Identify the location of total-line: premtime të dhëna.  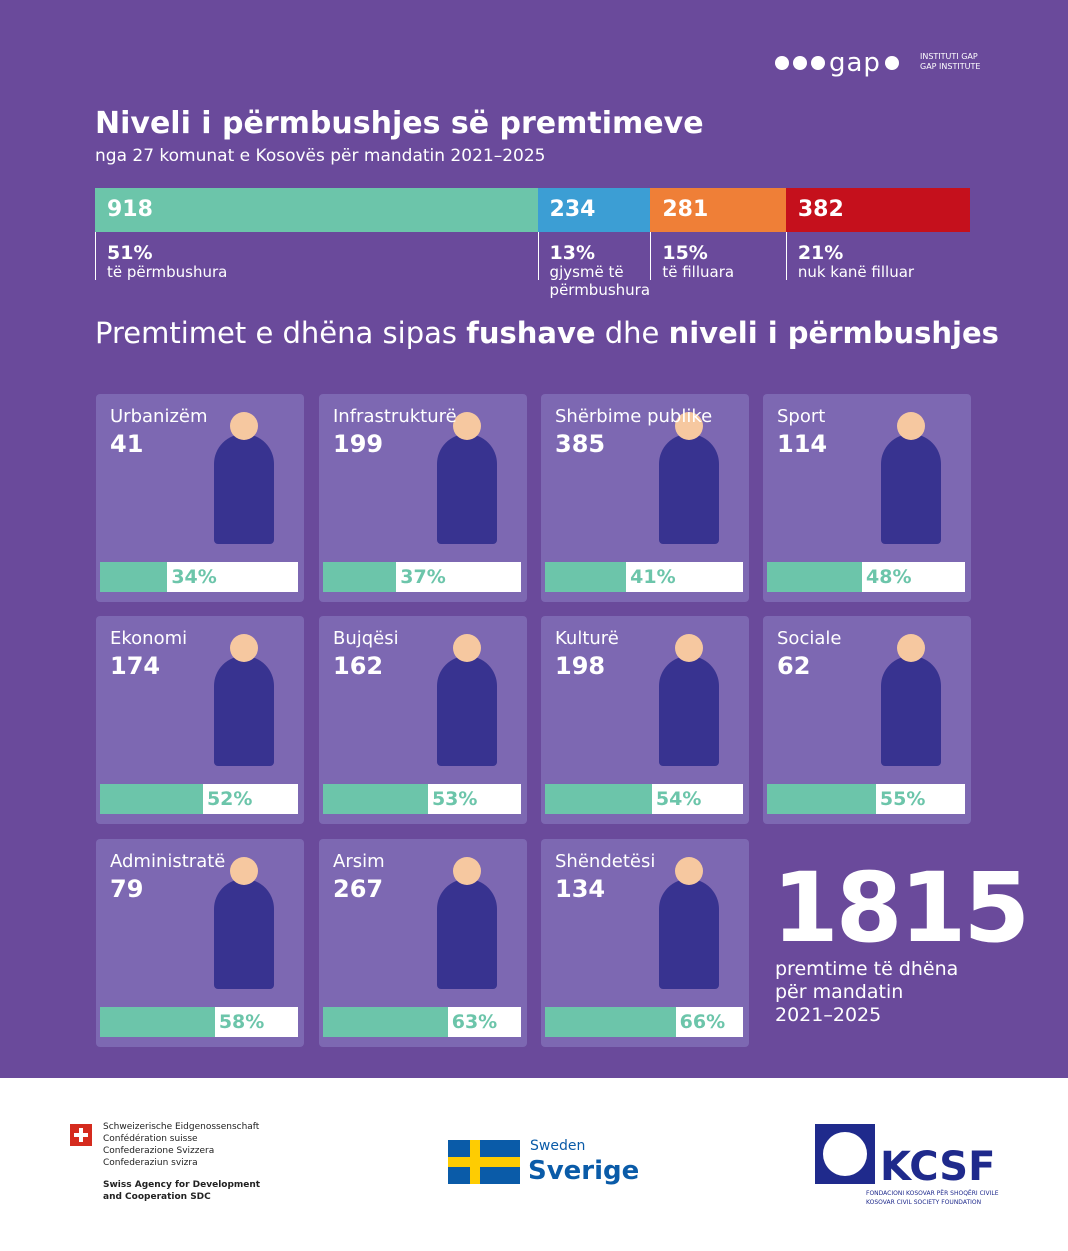
(867, 969).